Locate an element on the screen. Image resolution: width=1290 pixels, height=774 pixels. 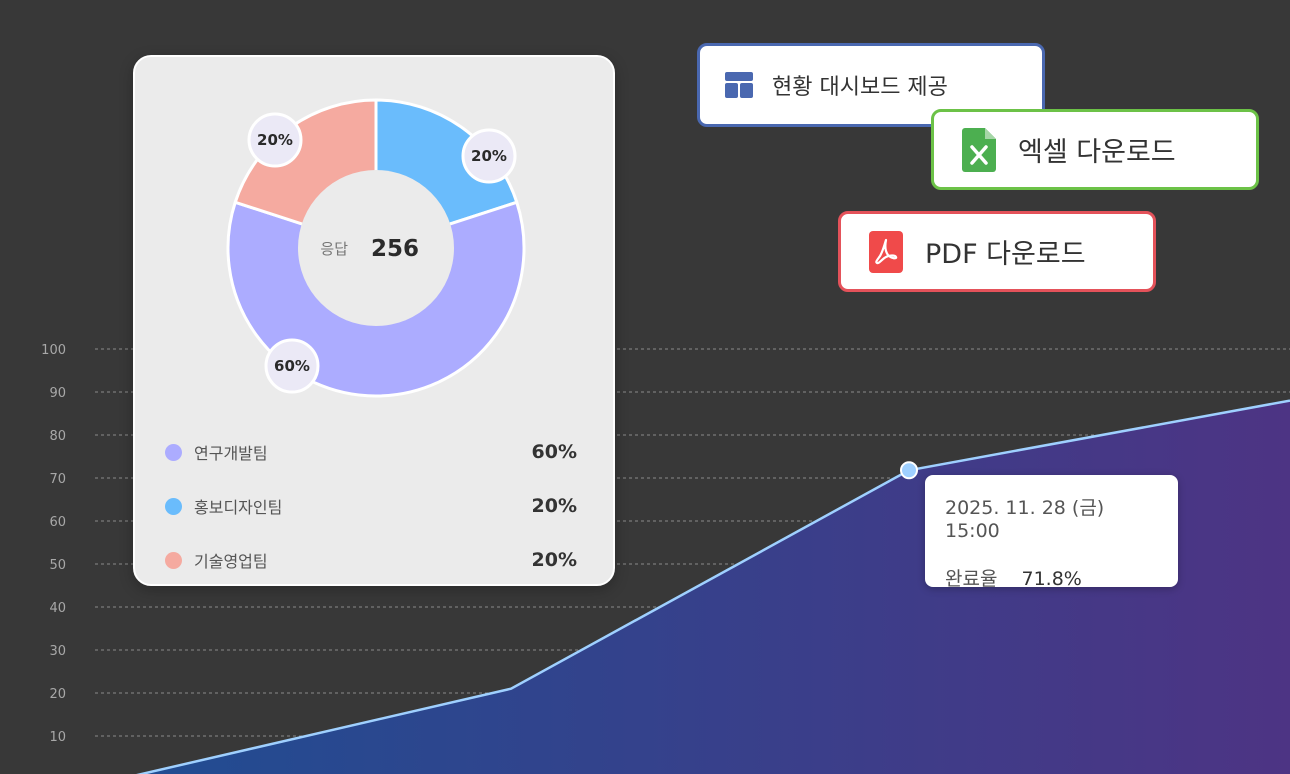
legend-name: 연구개발팀 is located at coordinates (231, 453).